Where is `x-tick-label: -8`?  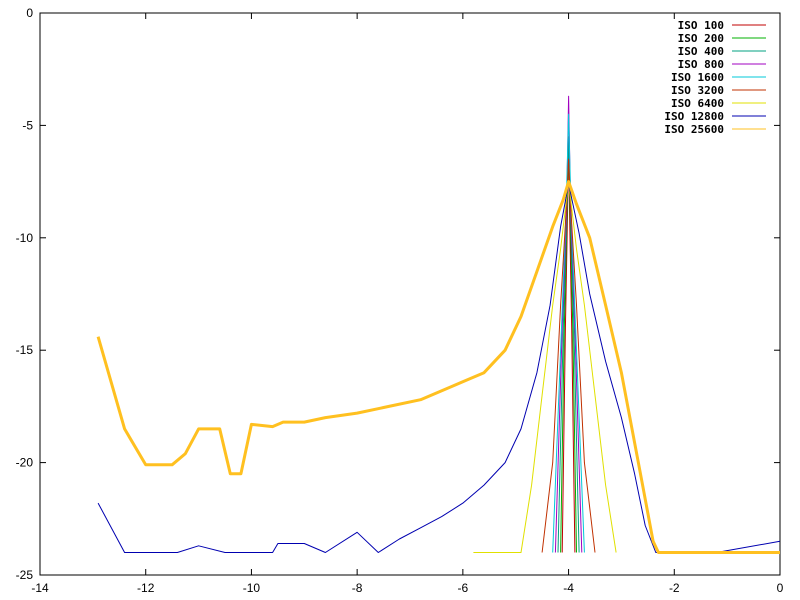
x-tick-label: -8 is located at coordinates (357, 588).